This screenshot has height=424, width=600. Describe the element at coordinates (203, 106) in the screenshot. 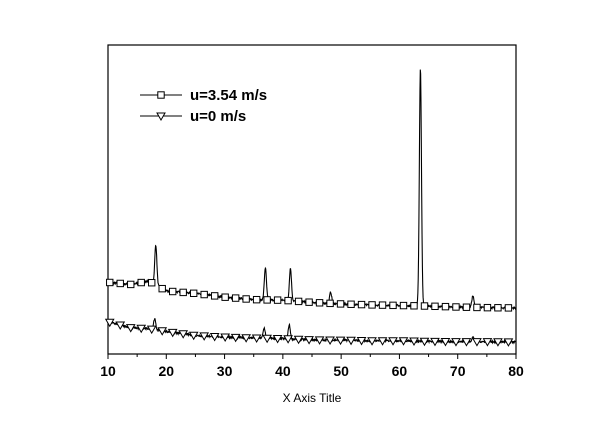

I see `legend: u=3.54 m/s u=0 m/s` at that location.